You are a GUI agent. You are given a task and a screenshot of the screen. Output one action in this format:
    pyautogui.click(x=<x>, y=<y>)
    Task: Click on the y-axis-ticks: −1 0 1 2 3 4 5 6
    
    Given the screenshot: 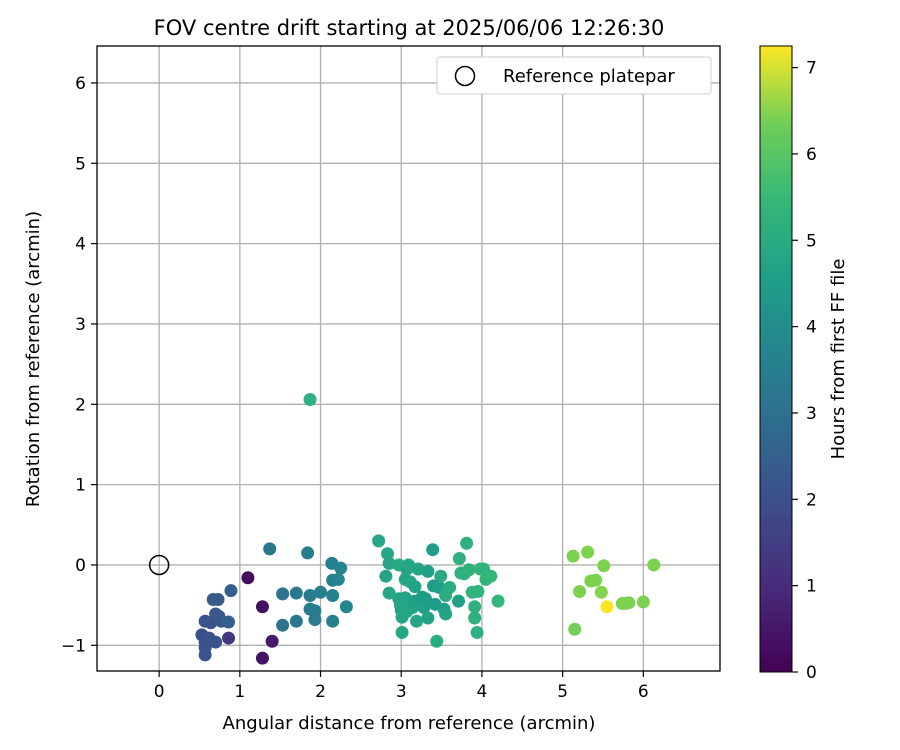 What is the action you would take?
    pyautogui.click(x=79, y=365)
    